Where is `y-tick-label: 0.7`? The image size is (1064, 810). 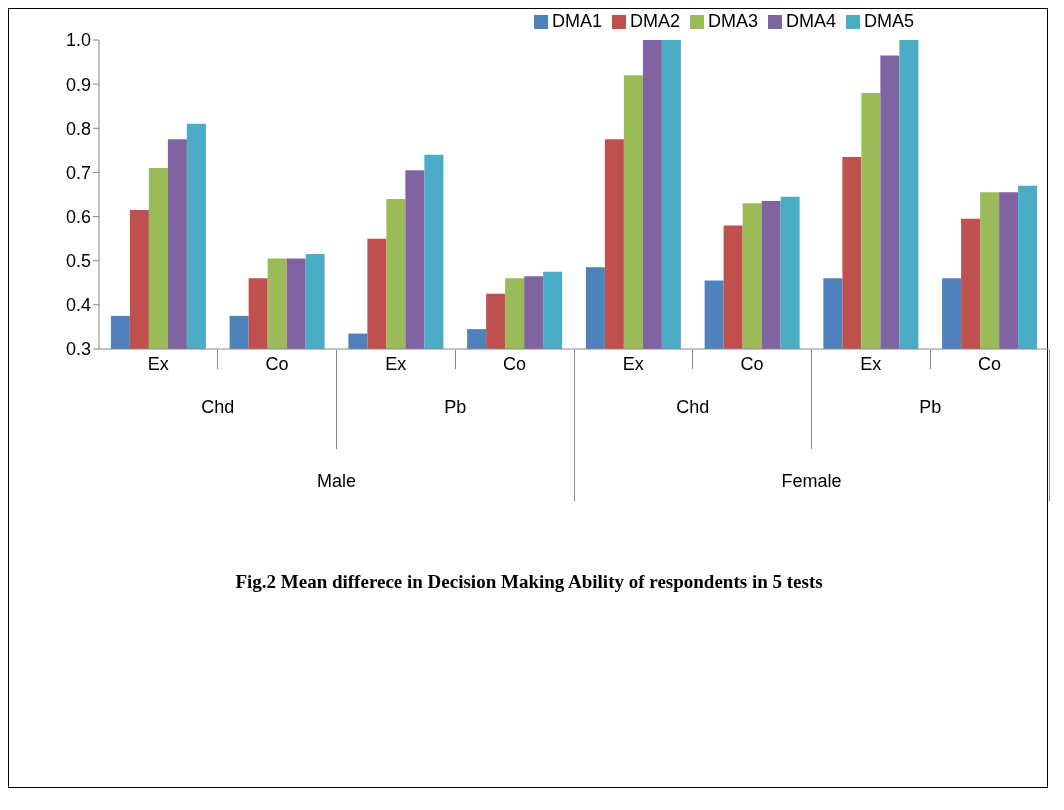
y-tick-label: 0.7 is located at coordinates (78, 172).